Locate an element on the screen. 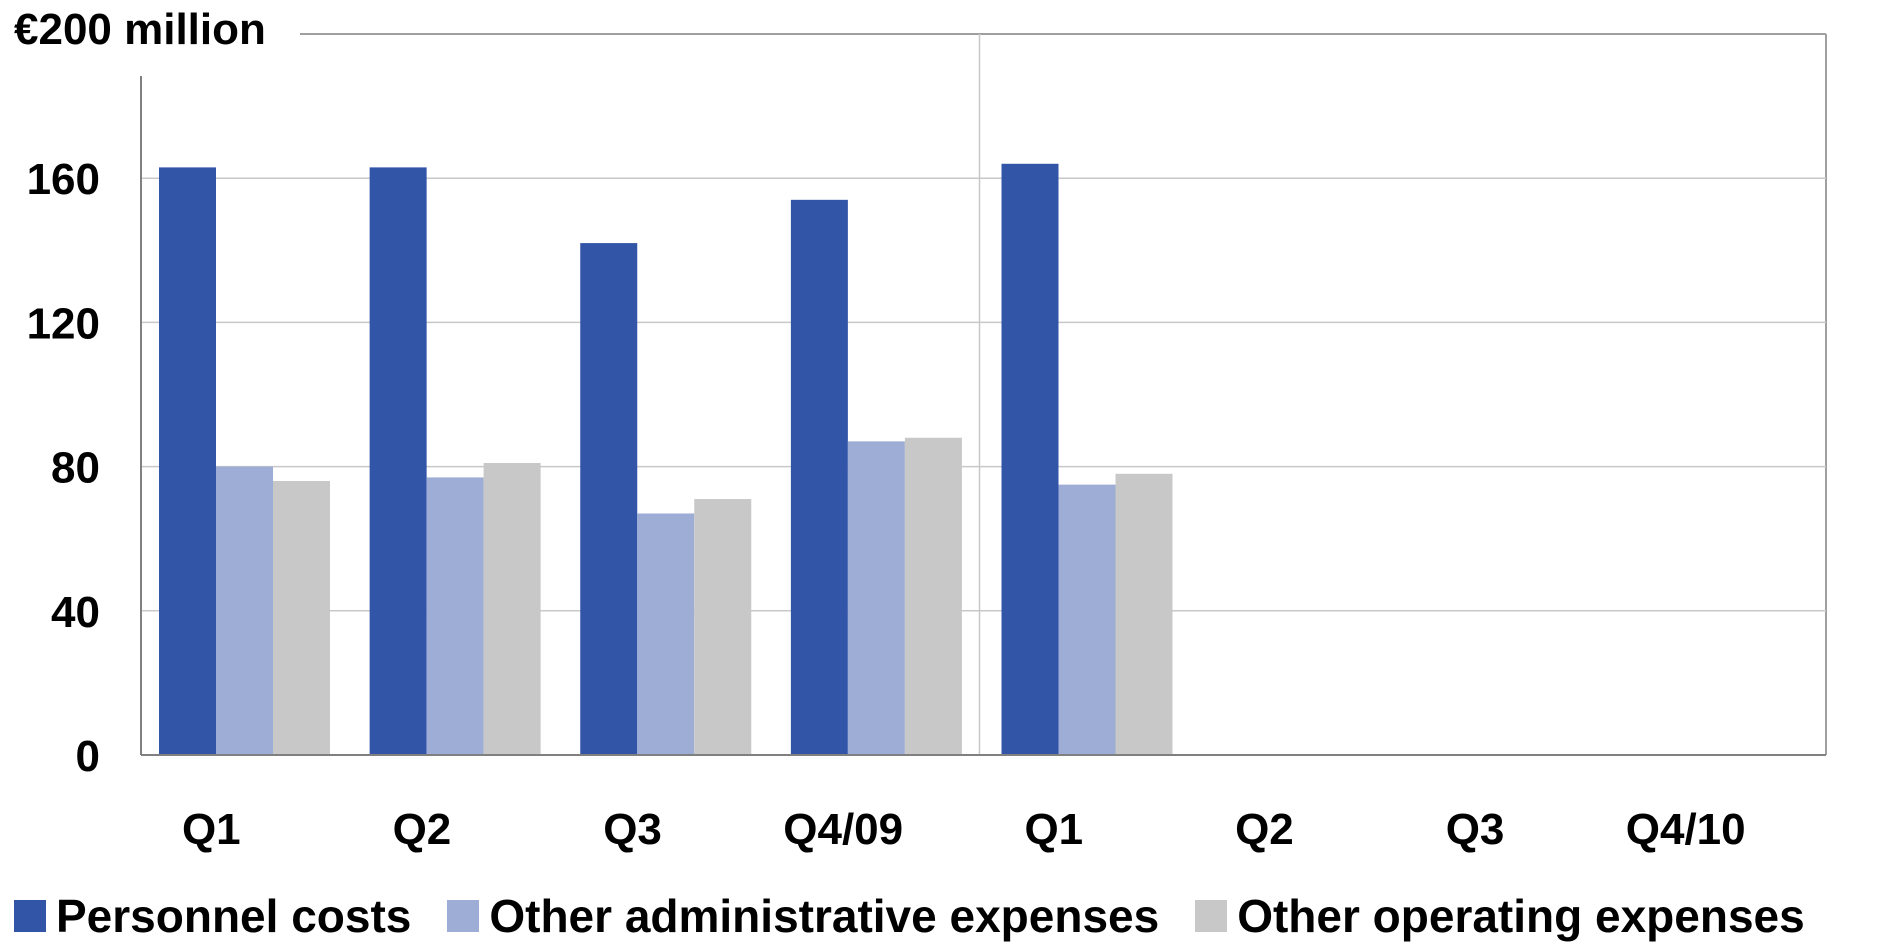  y-tick-label: 0 is located at coordinates (88, 756).